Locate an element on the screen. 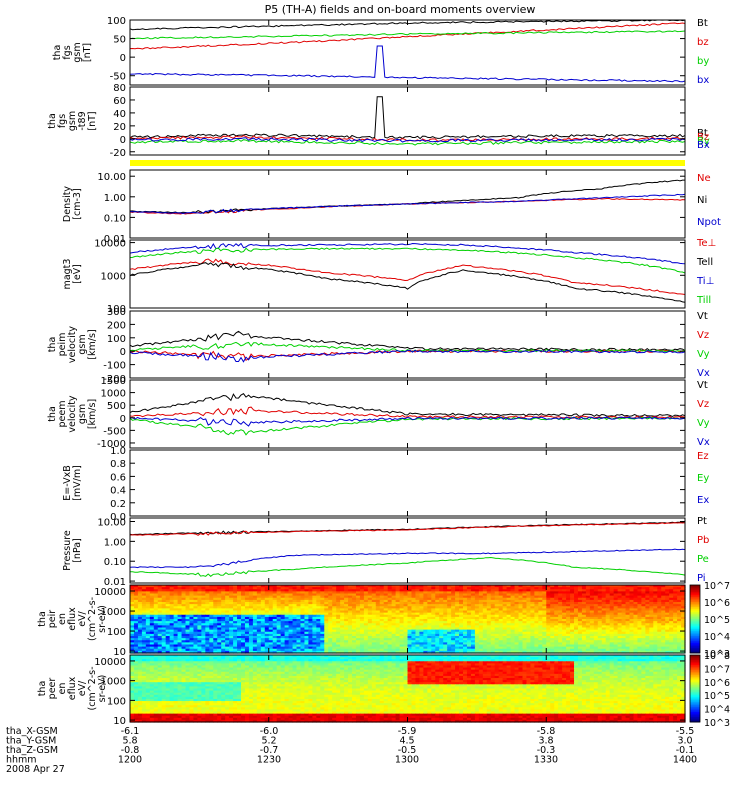 The width and height of the screenshot is (750, 800). ytick-label: 0 is located at coordinates (123, 140).